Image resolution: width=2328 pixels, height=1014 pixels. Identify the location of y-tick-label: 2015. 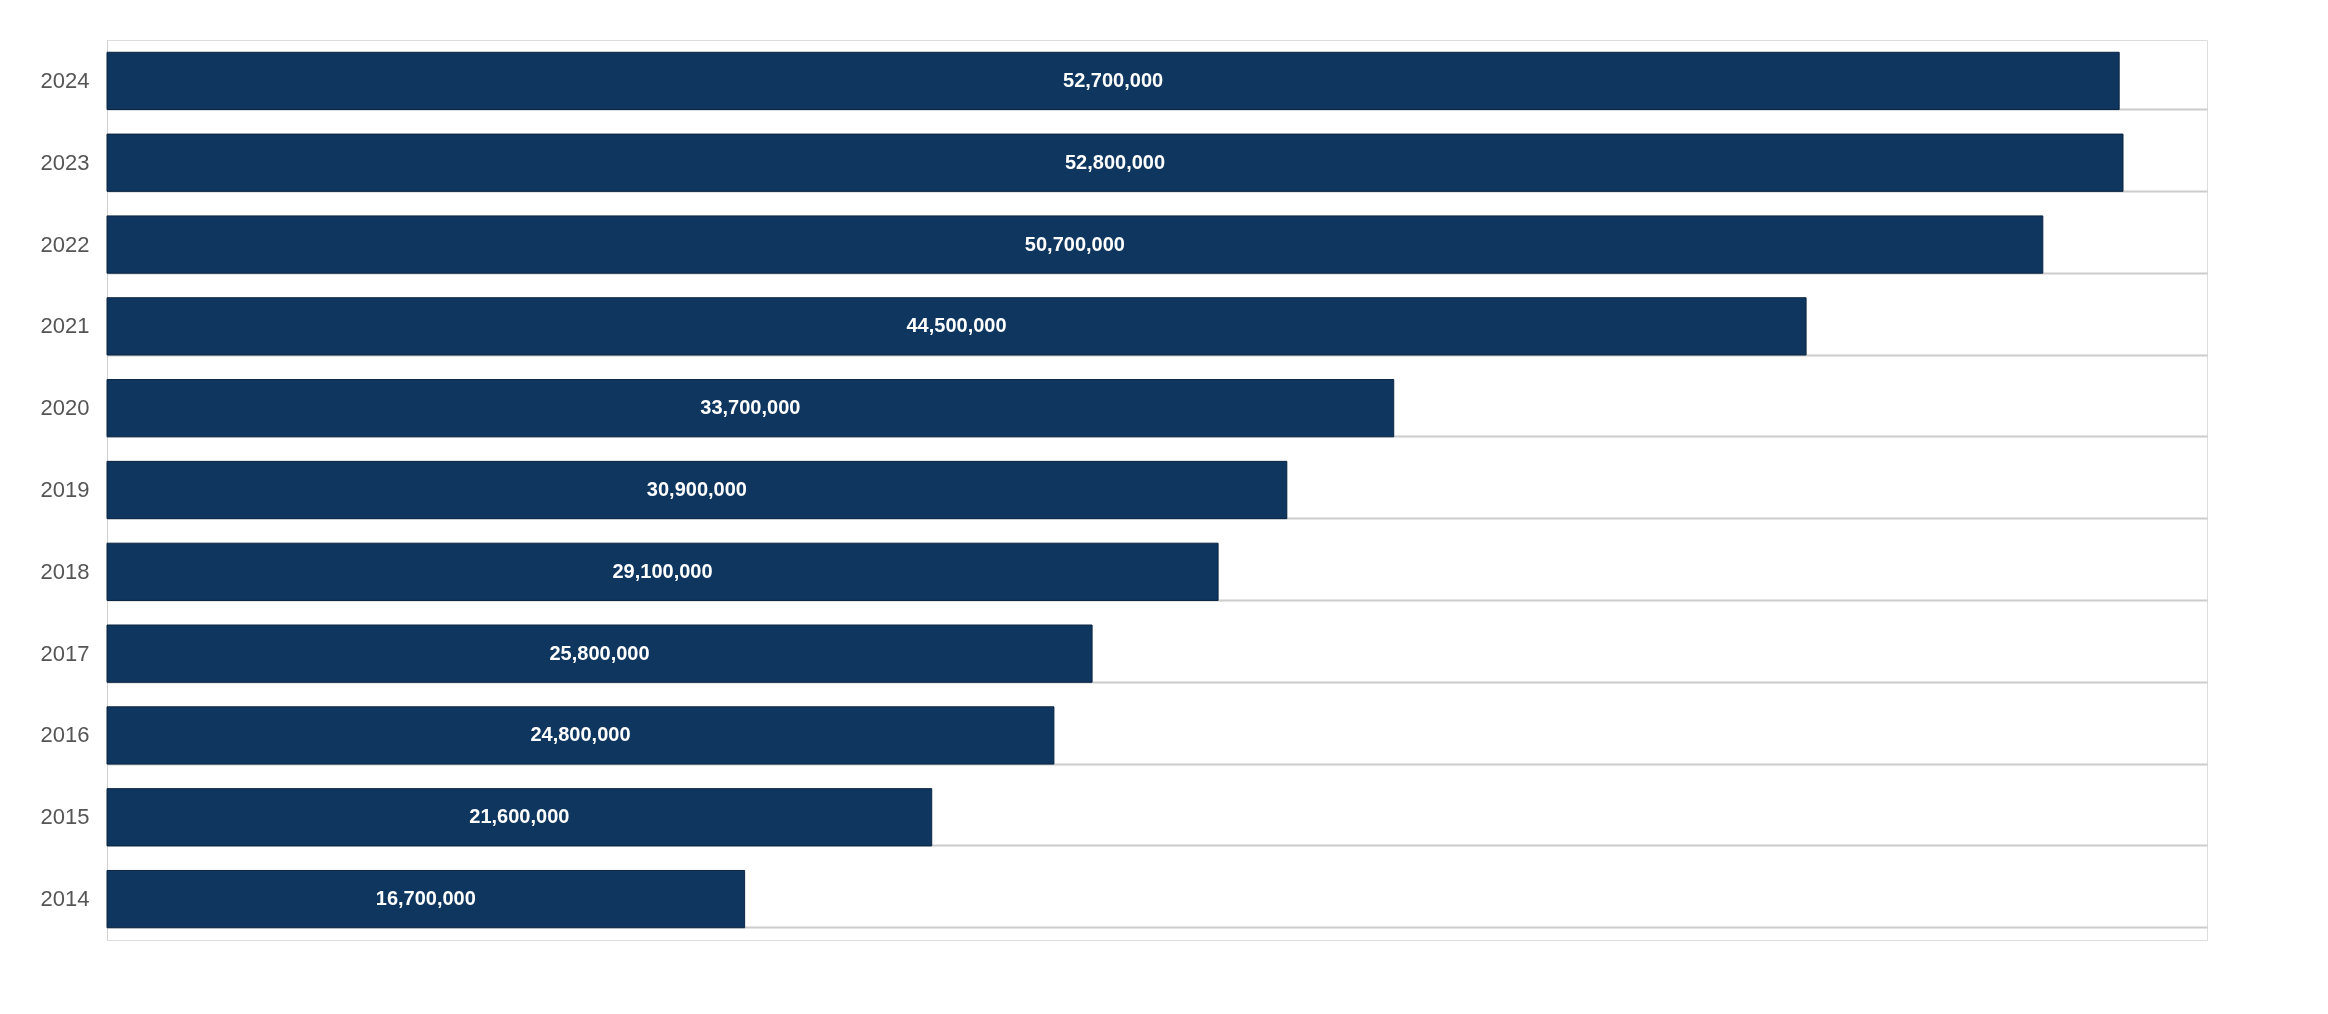
(65, 817).